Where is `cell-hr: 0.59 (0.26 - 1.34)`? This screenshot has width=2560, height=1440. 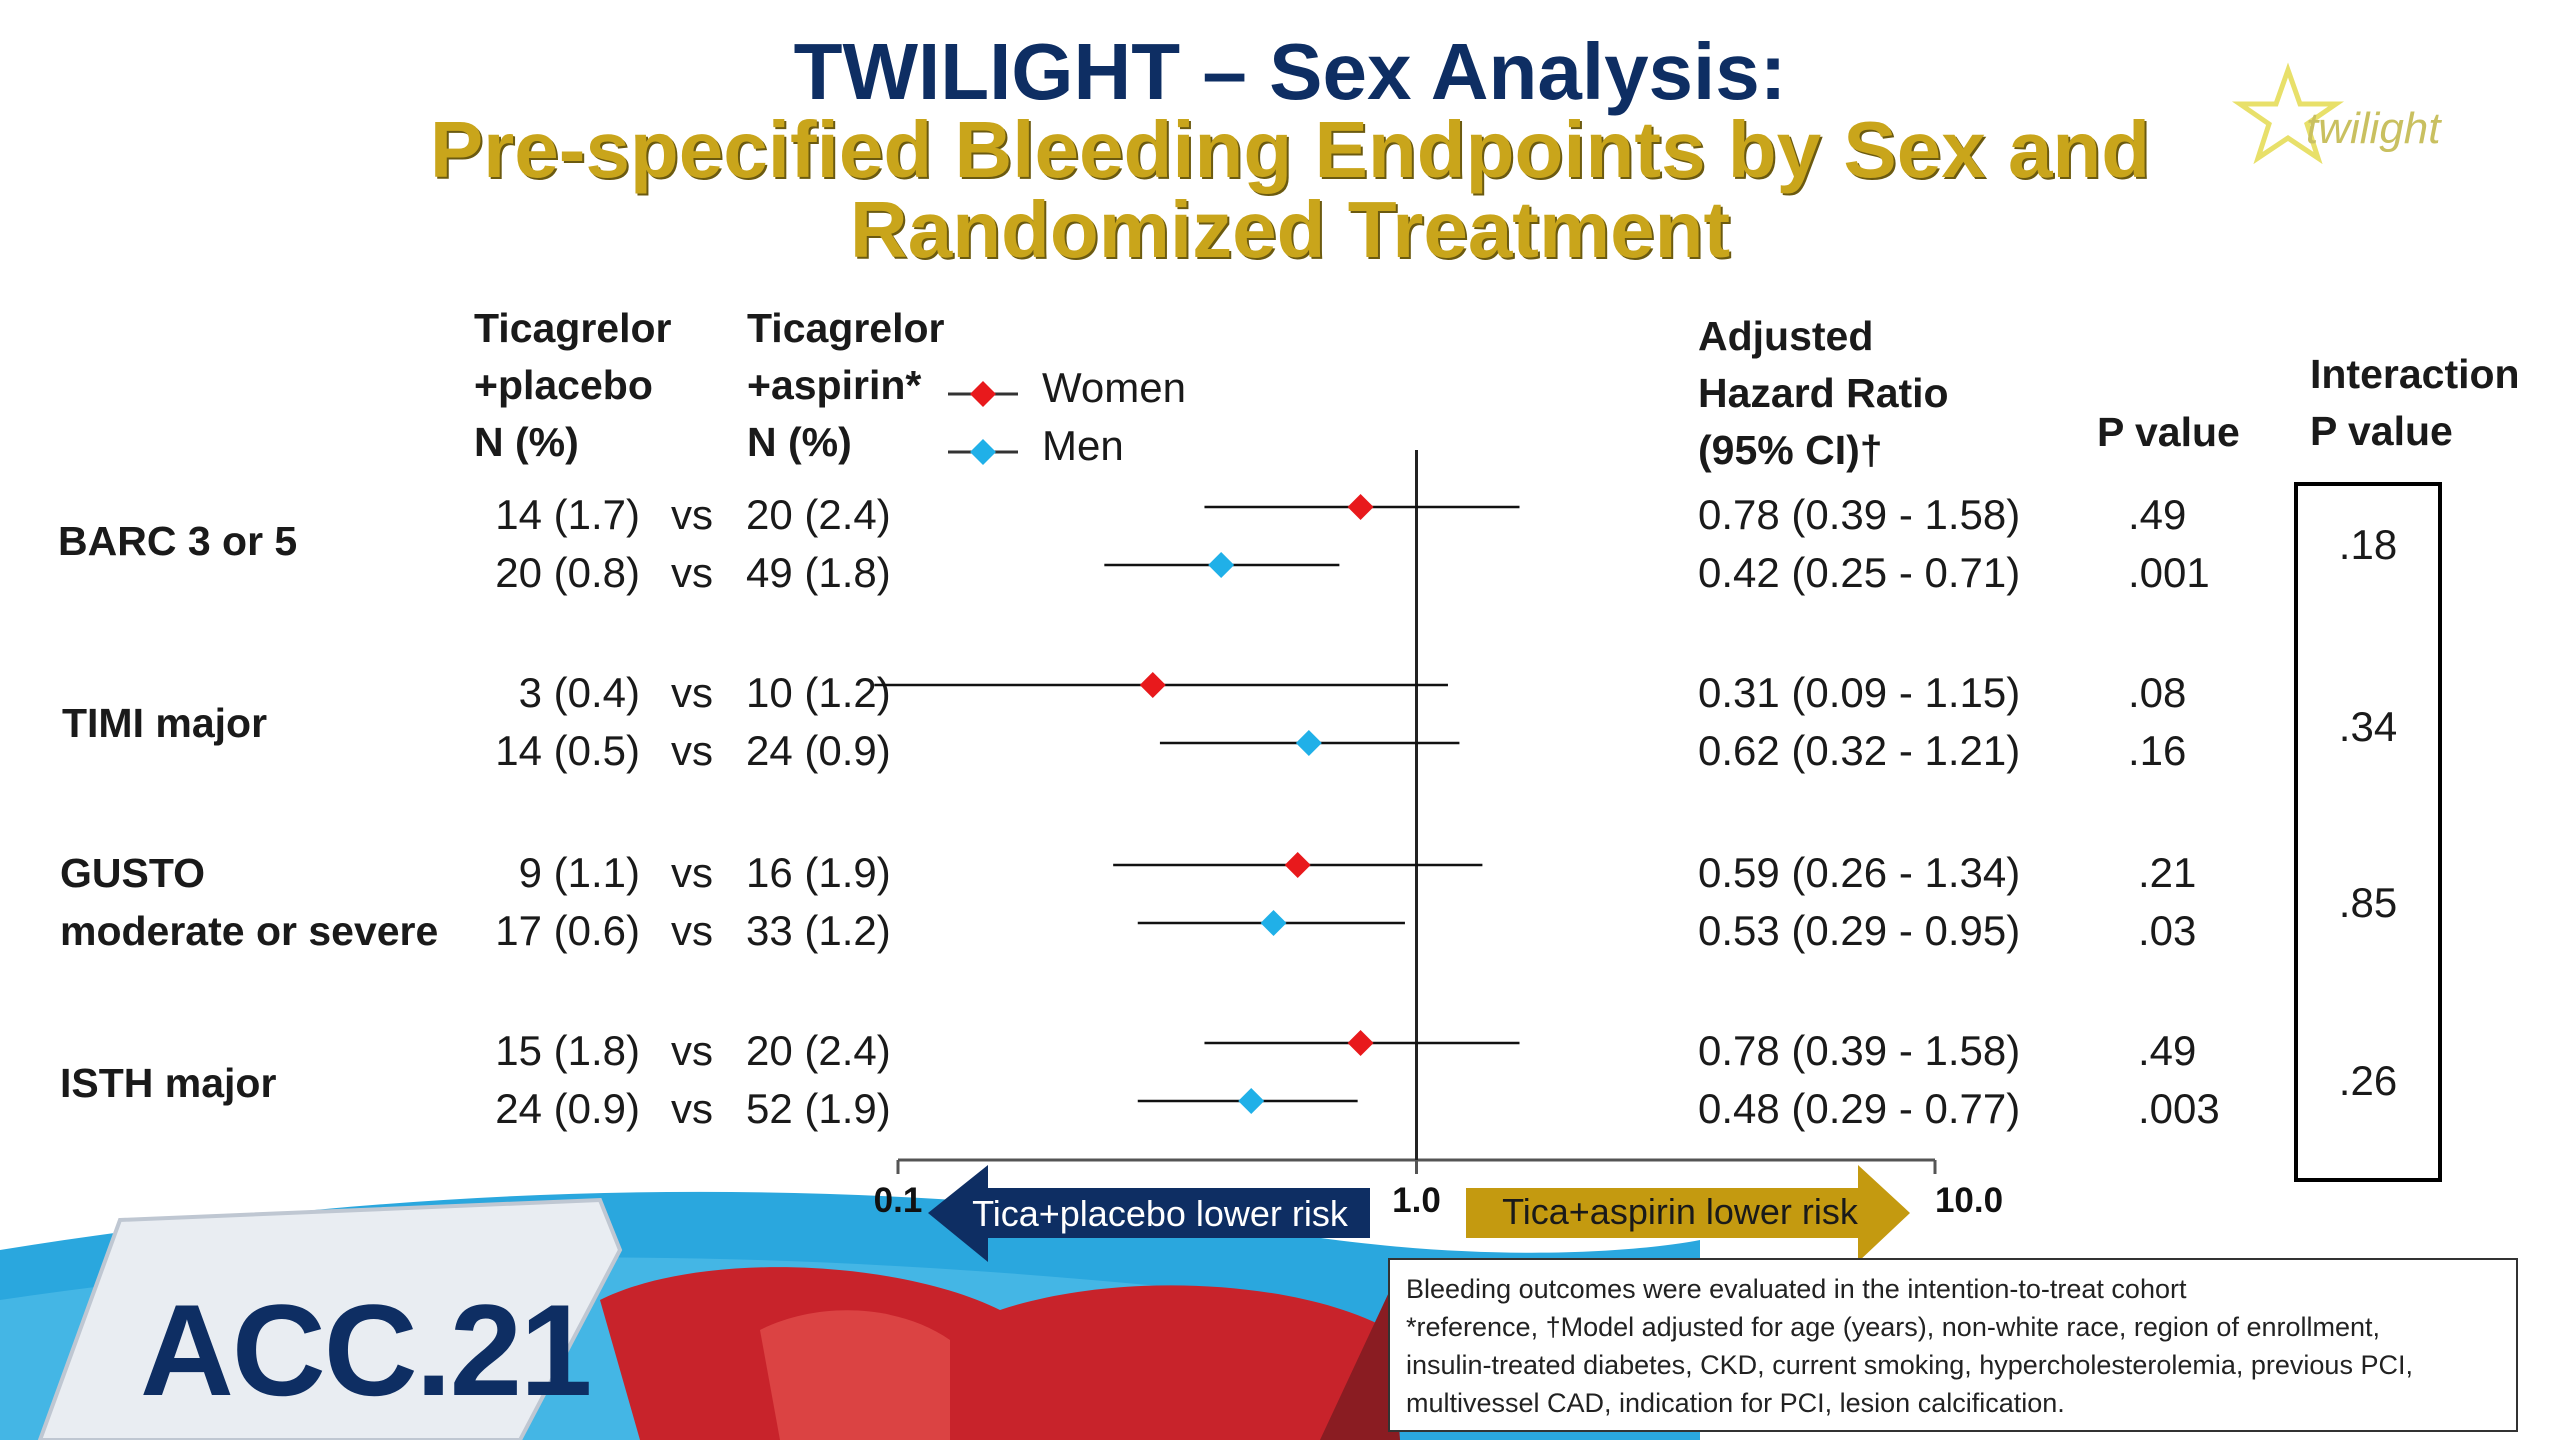
cell-hr: 0.59 (0.26 - 1.34) is located at coordinates (1859, 872).